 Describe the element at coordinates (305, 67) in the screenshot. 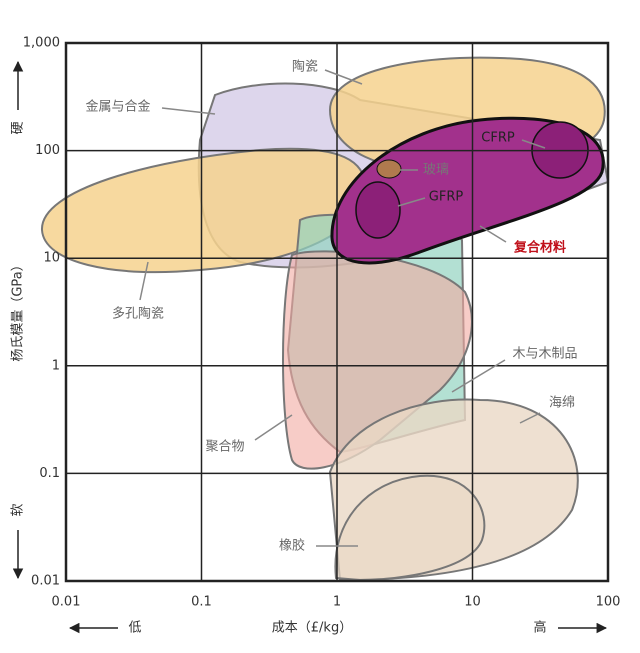

I see `region-label: 陶瓷` at that location.